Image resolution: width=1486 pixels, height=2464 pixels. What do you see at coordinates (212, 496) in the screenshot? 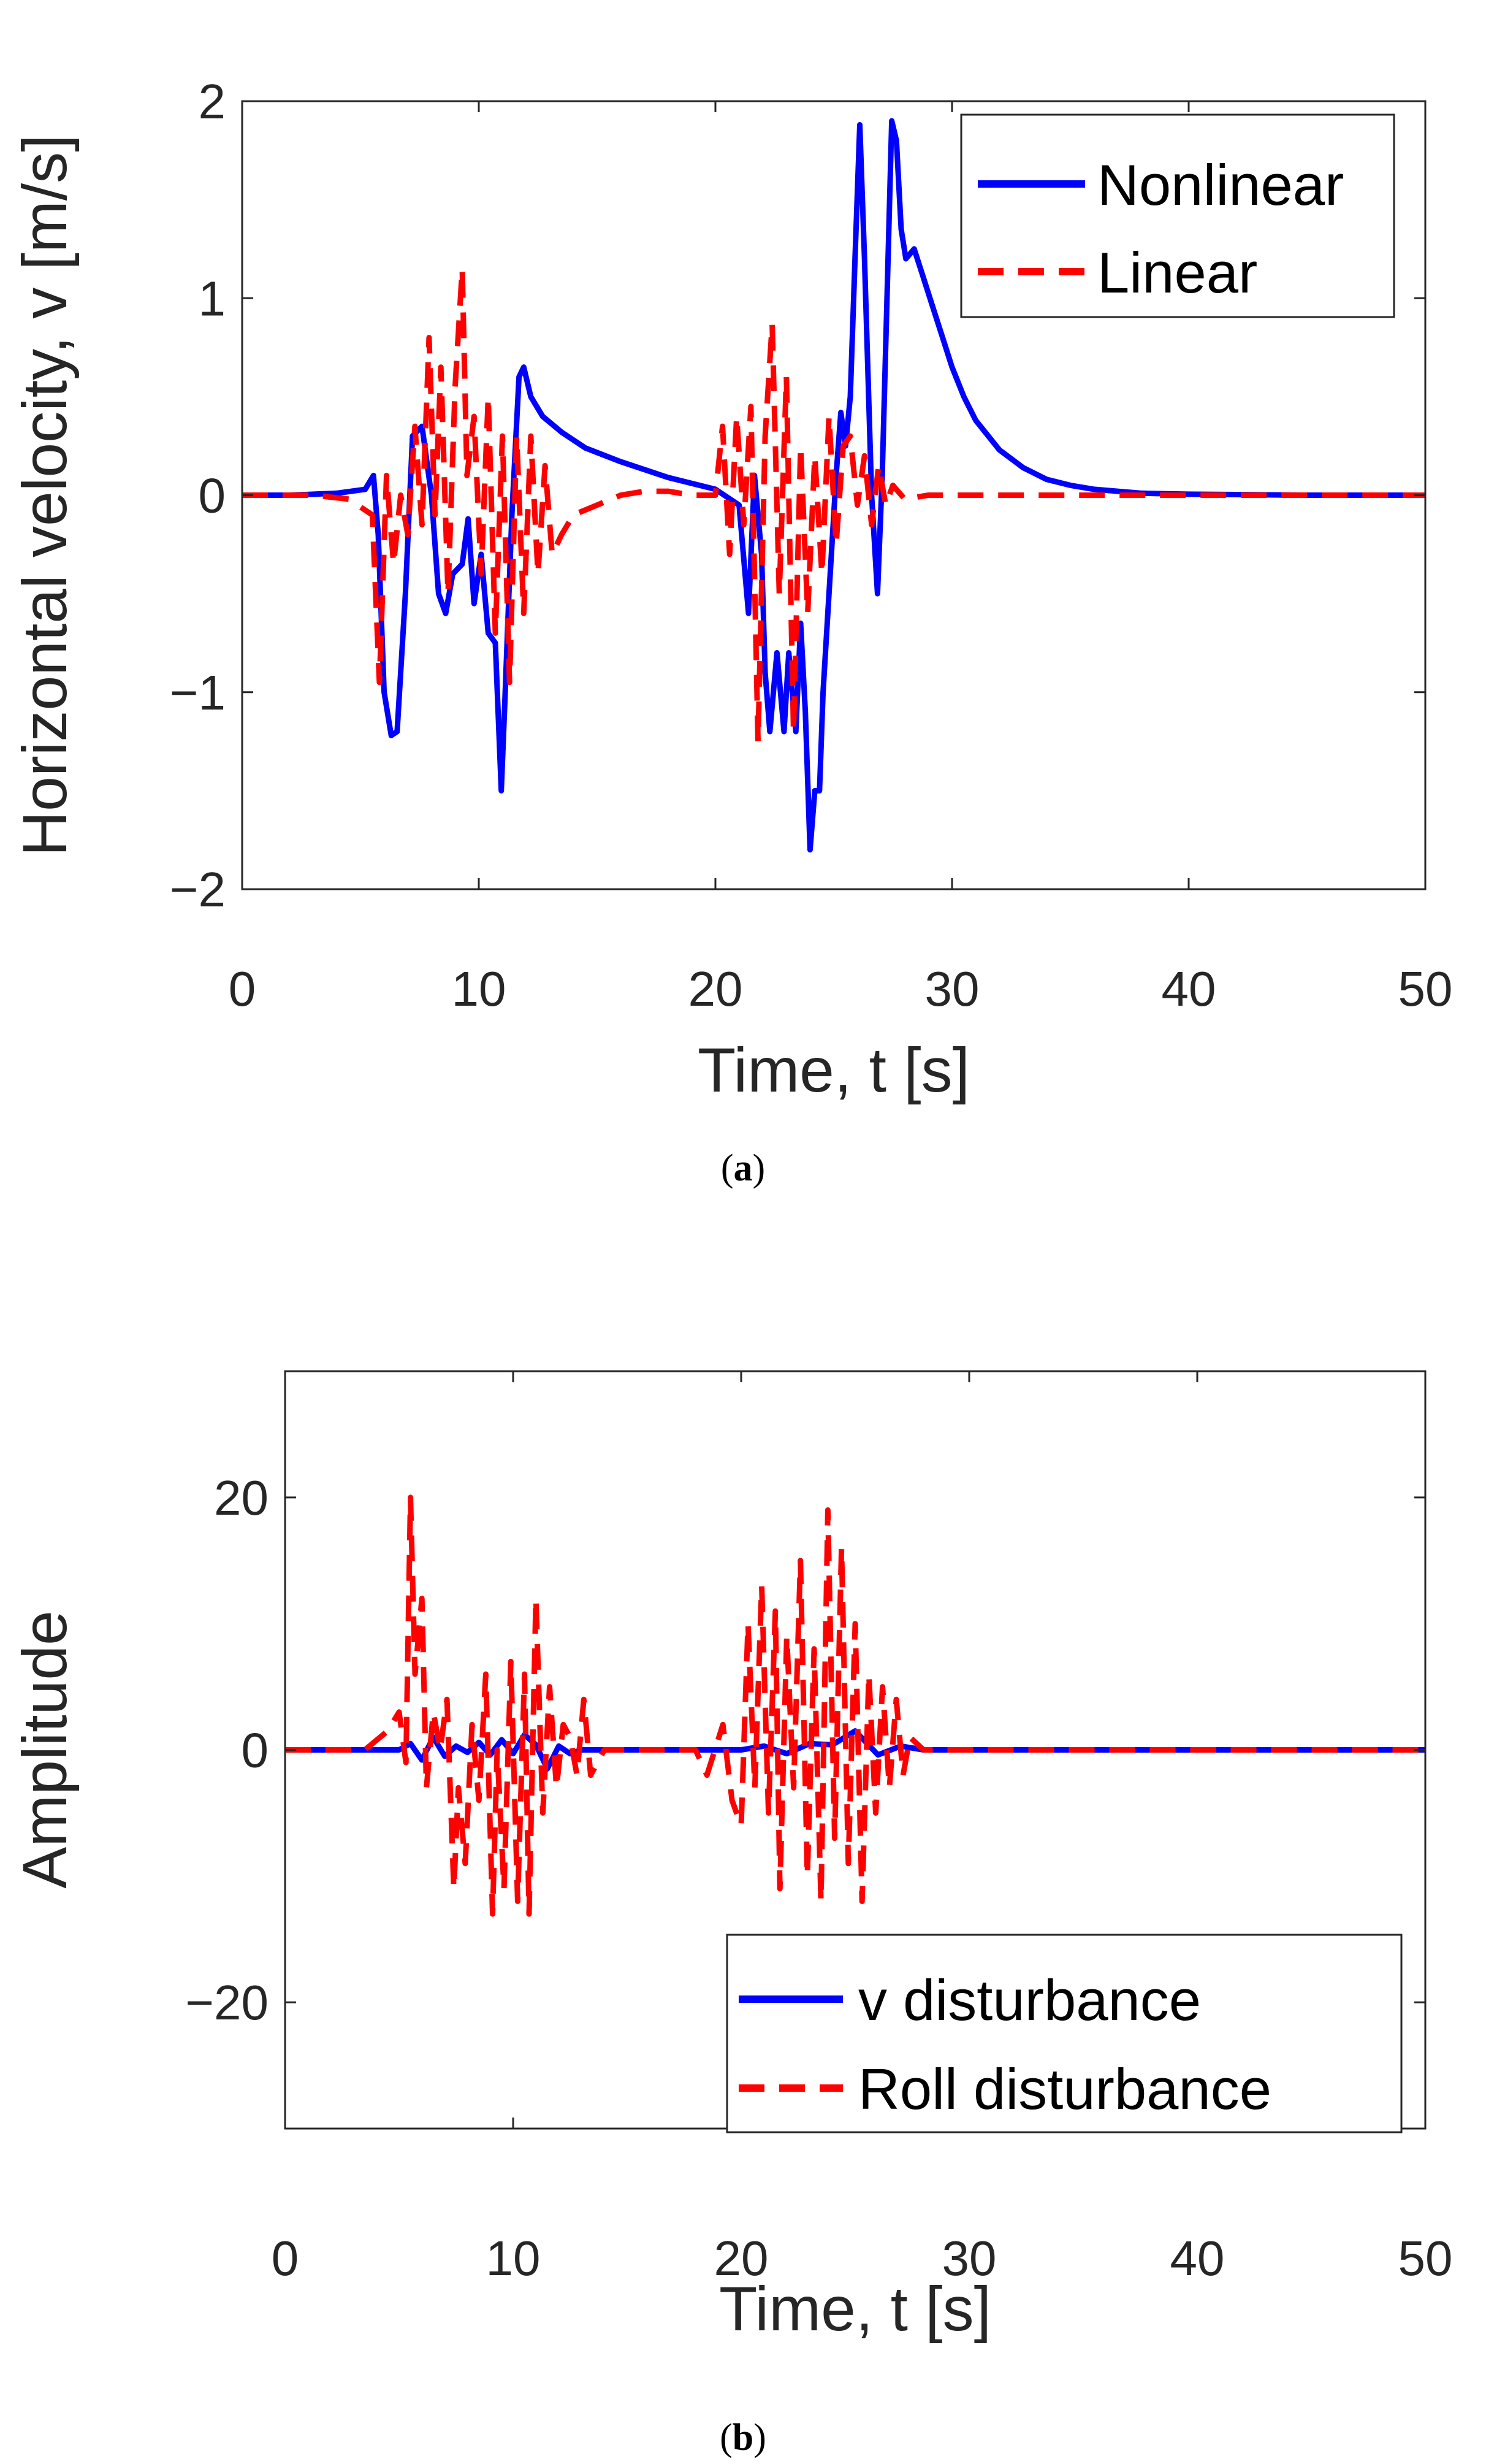
I see `panel-a-y-tick-label: 0` at bounding box center [212, 496].